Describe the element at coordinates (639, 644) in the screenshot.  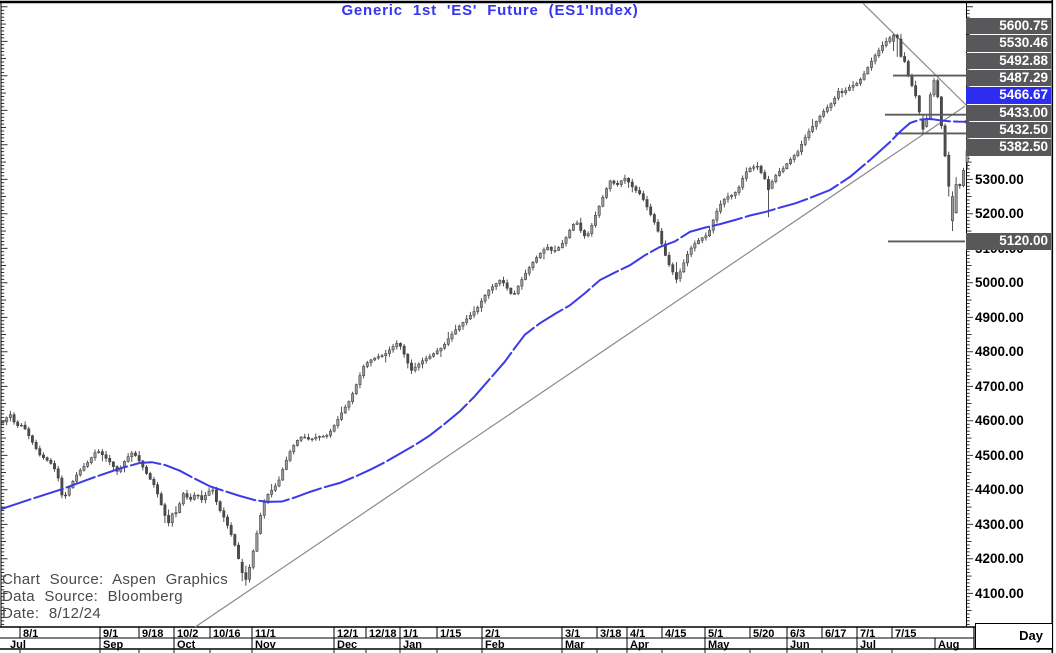
I see `x-axis-label: Apr` at that location.